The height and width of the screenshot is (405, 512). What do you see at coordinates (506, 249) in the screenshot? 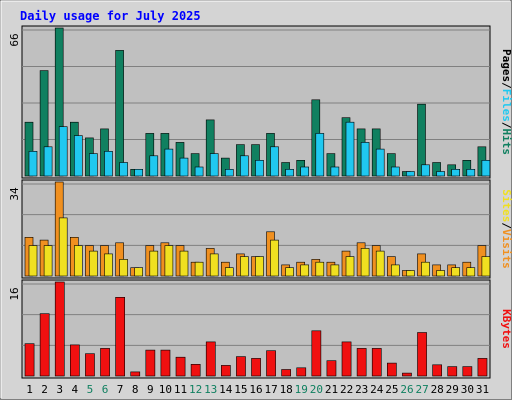
I see `legend-label-visits: Visits` at bounding box center [506, 249].